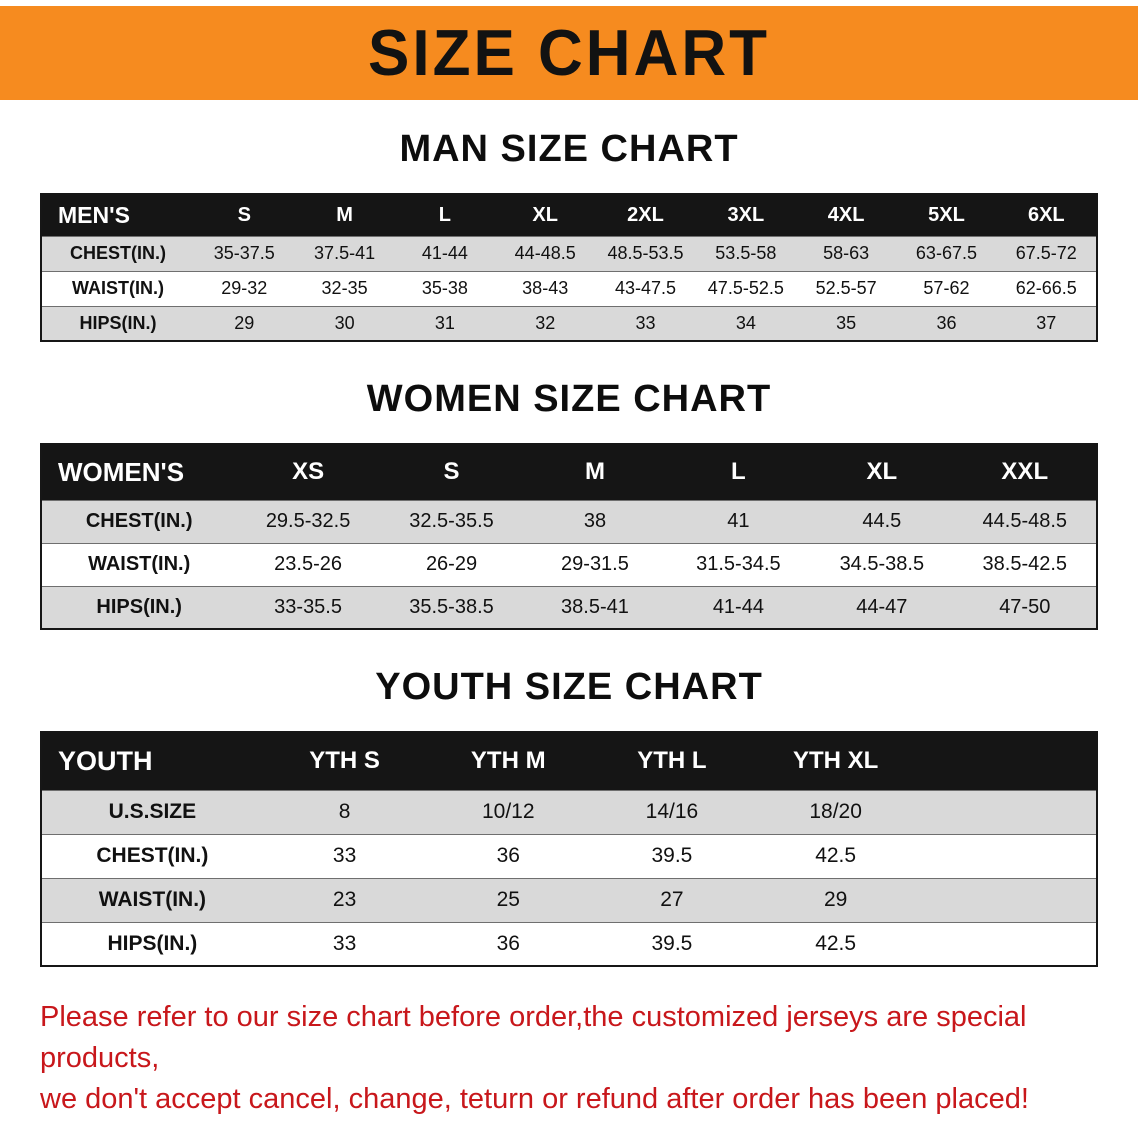 The width and height of the screenshot is (1138, 1135). I want to click on size-value: 43-47.5, so click(645, 288).